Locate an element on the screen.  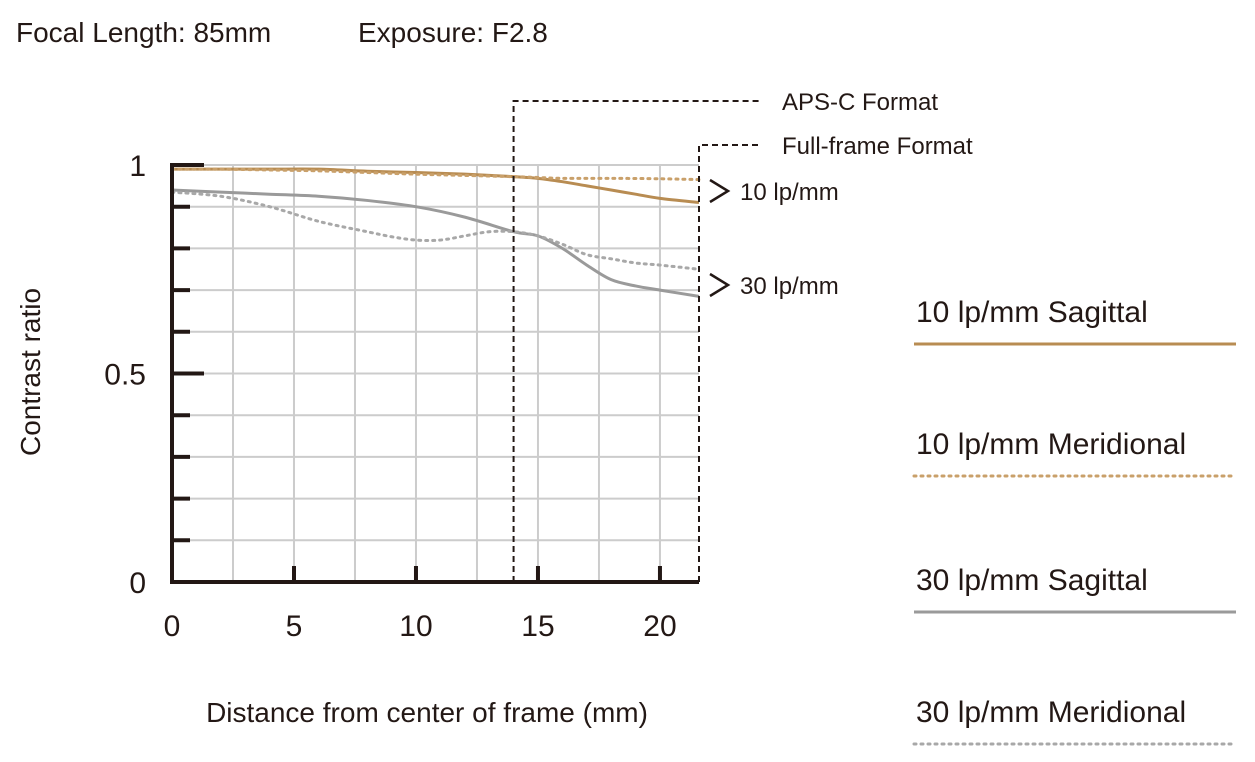
legend-label: 30 lp/mm Meridional is located at coordinates (1051, 712).